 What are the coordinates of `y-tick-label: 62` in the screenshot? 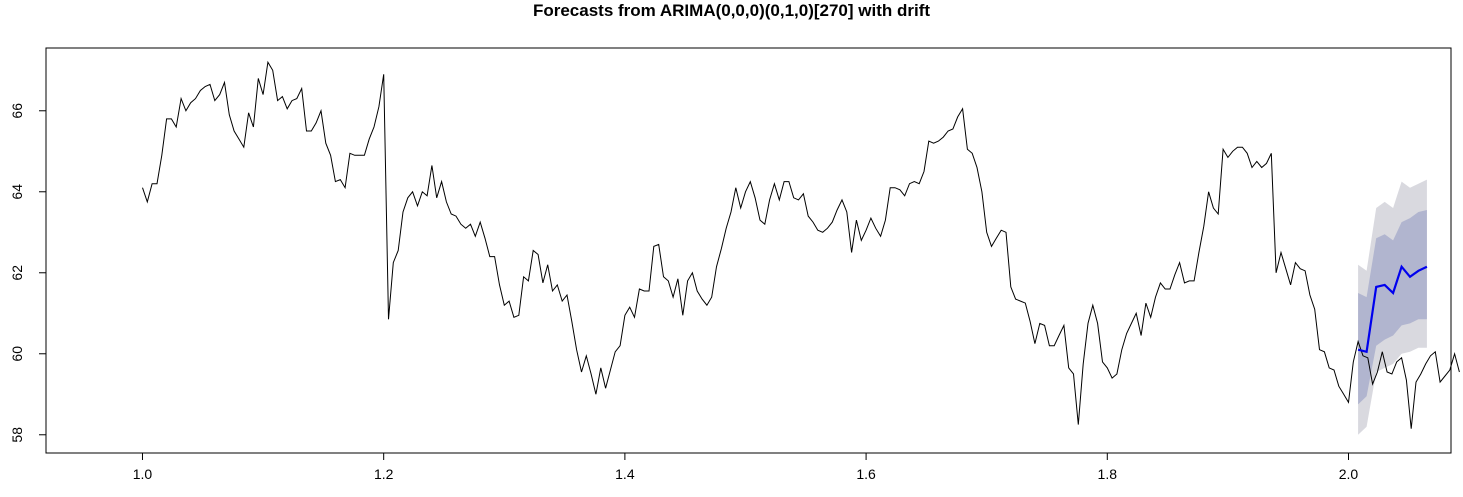 It's located at (17, 273).